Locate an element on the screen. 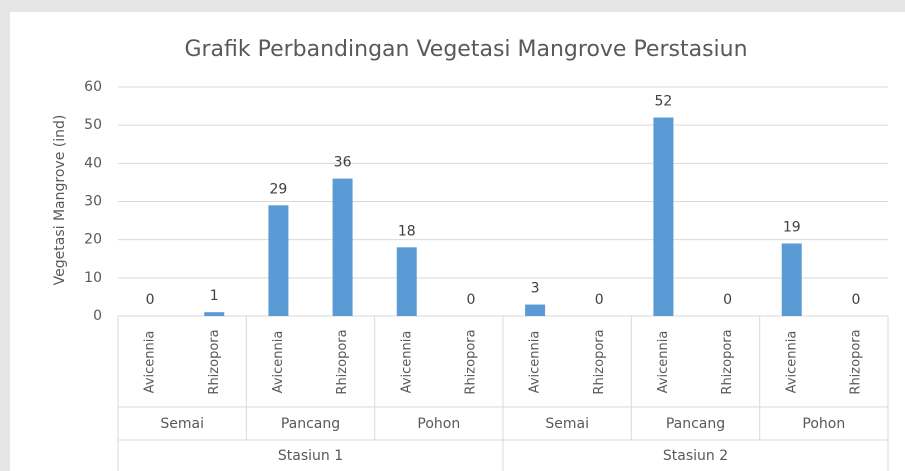 The width and height of the screenshot is (905, 471). y-tick-label: 30 is located at coordinates (93, 202).